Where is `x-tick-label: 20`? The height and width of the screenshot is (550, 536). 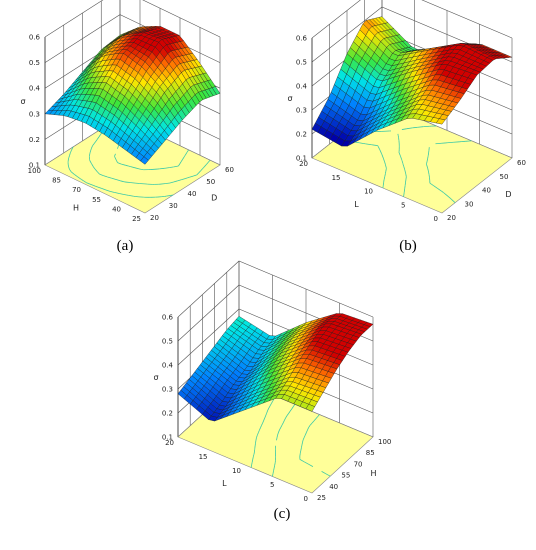 x-tick-label: 20 is located at coordinates (303, 164).